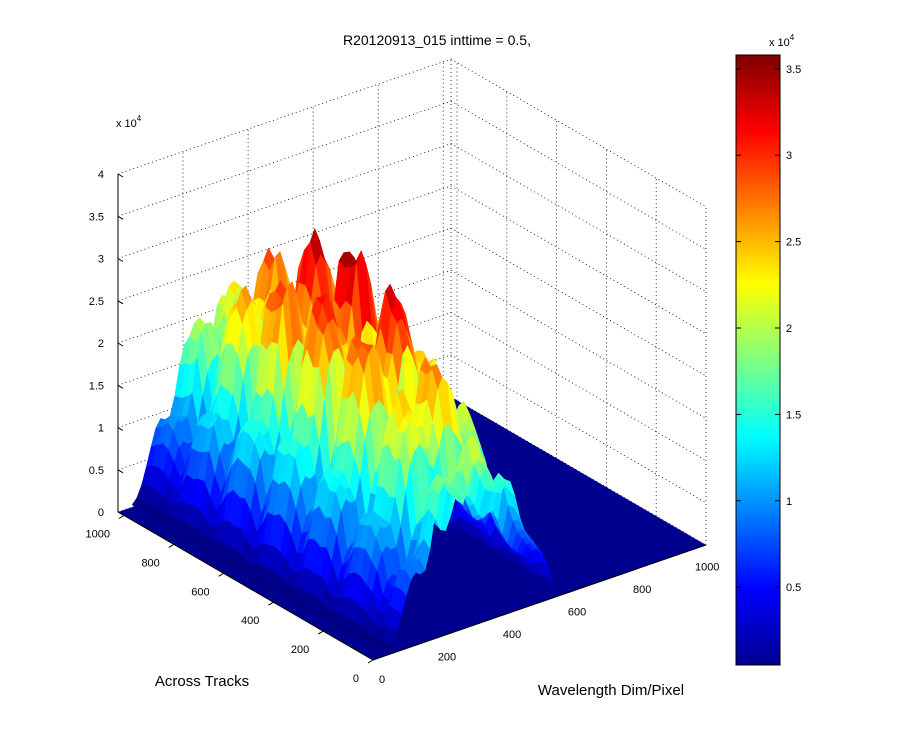  Describe the element at coordinates (300, 650) in the screenshot. I see `y-tick-label: 200` at that location.